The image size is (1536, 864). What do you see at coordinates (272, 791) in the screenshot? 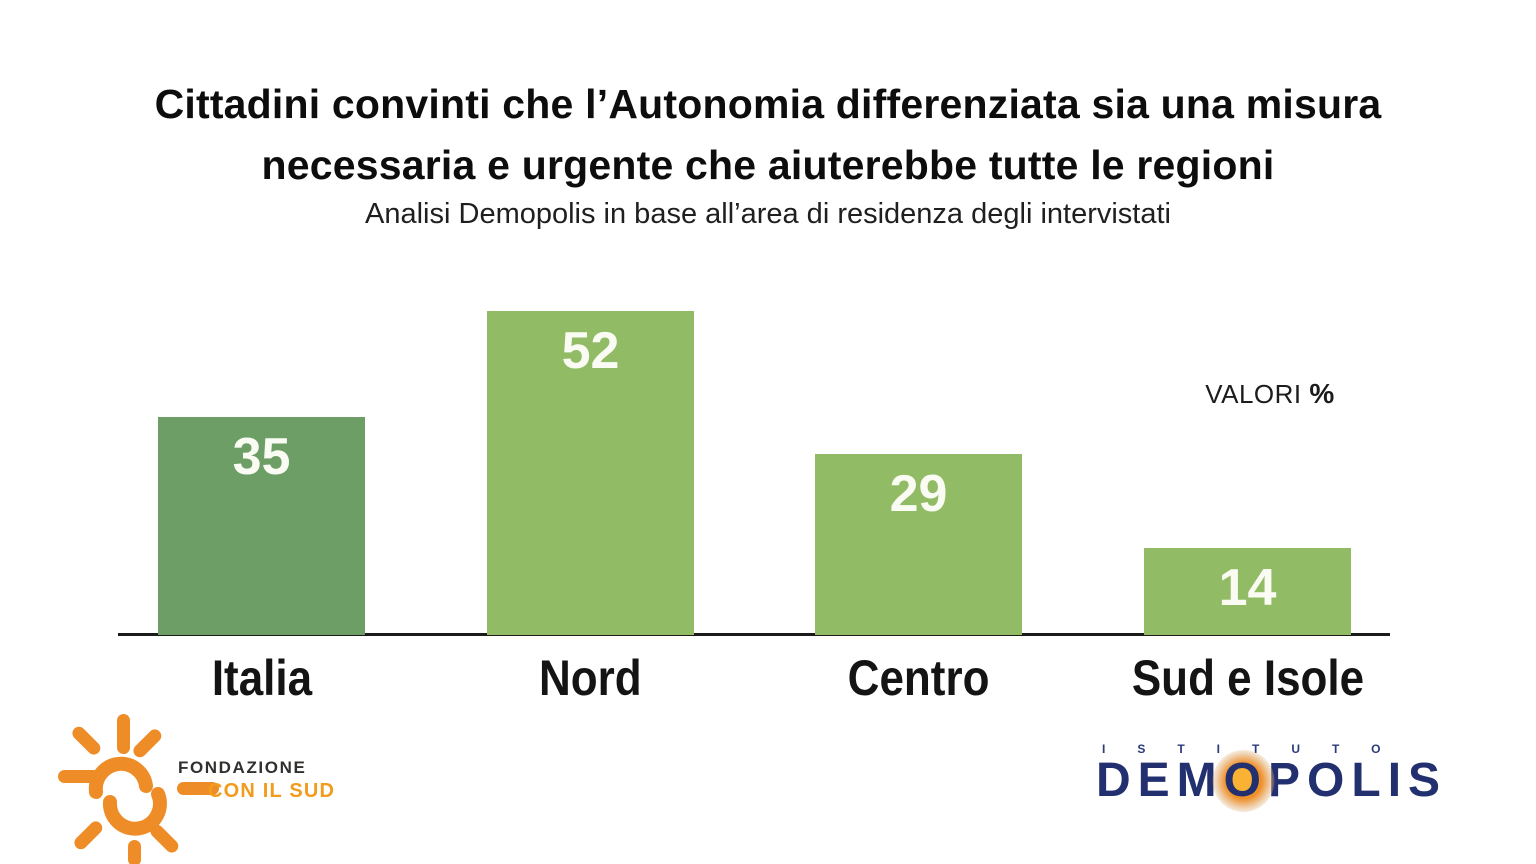
I see `con-il-sud-label: CON IL SUD` at bounding box center [272, 791].